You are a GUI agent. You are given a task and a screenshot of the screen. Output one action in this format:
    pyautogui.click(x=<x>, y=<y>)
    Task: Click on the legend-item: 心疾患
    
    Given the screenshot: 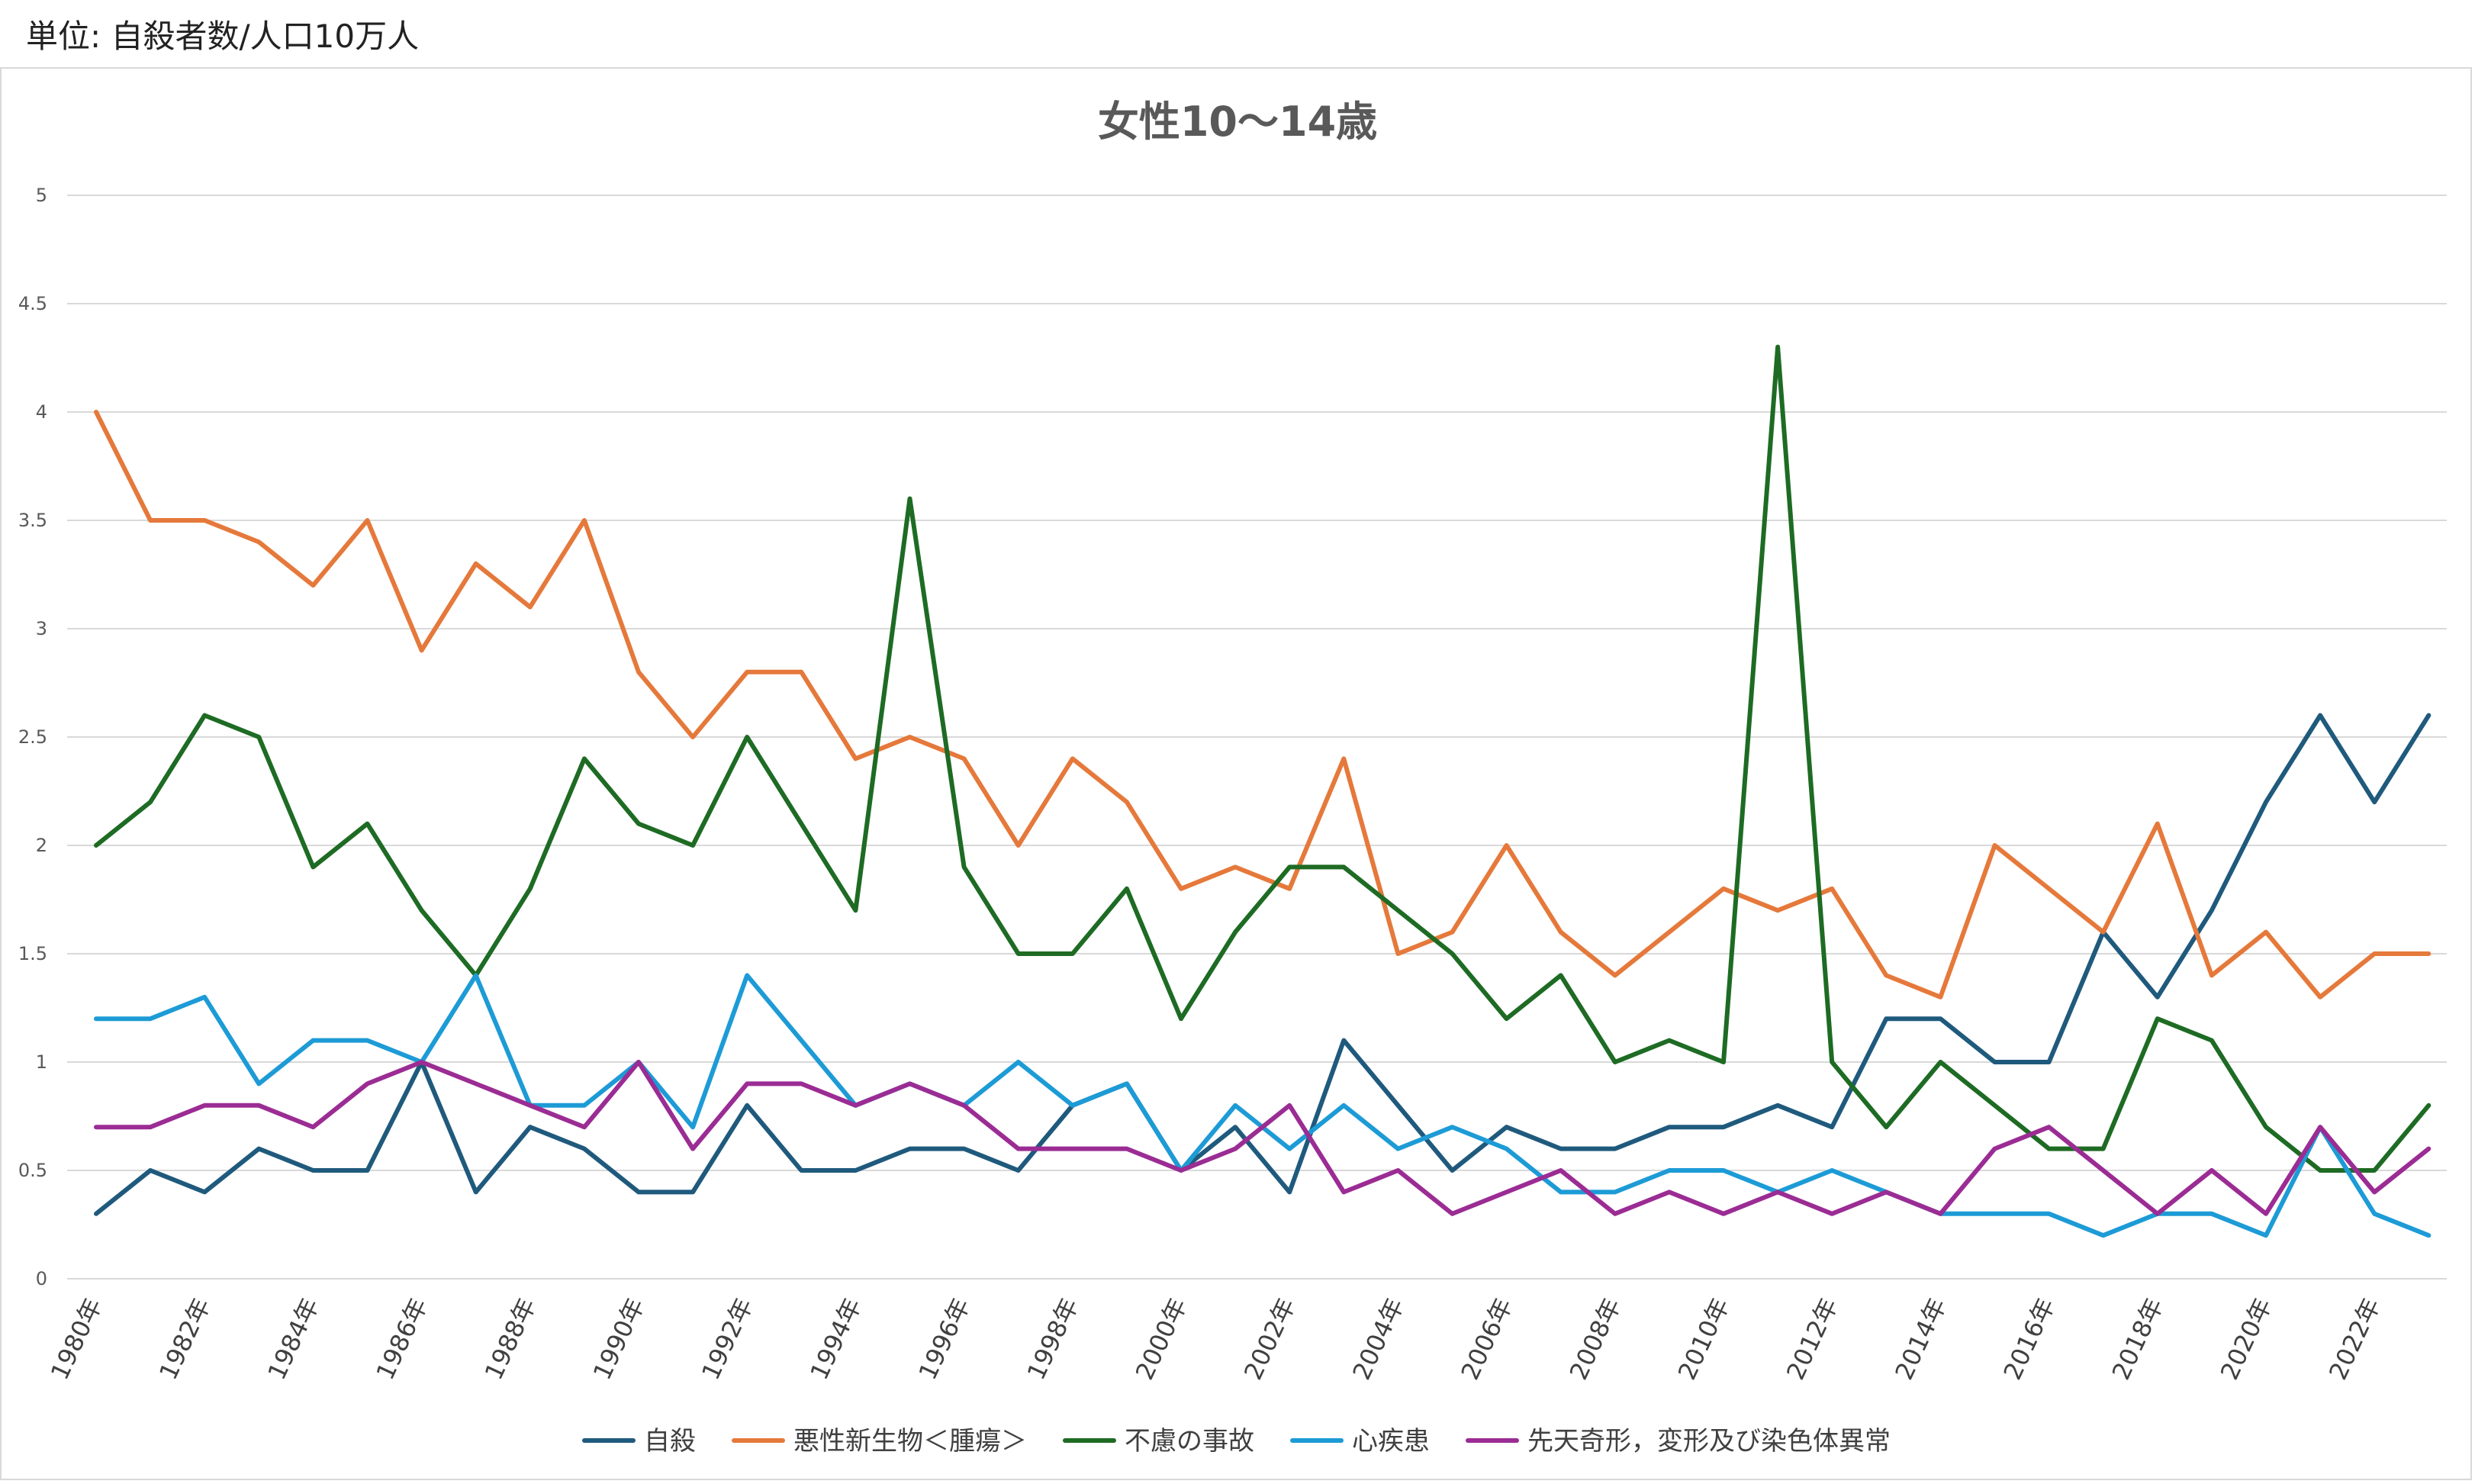 What is the action you would take?
    pyautogui.click(x=1360, y=1441)
    